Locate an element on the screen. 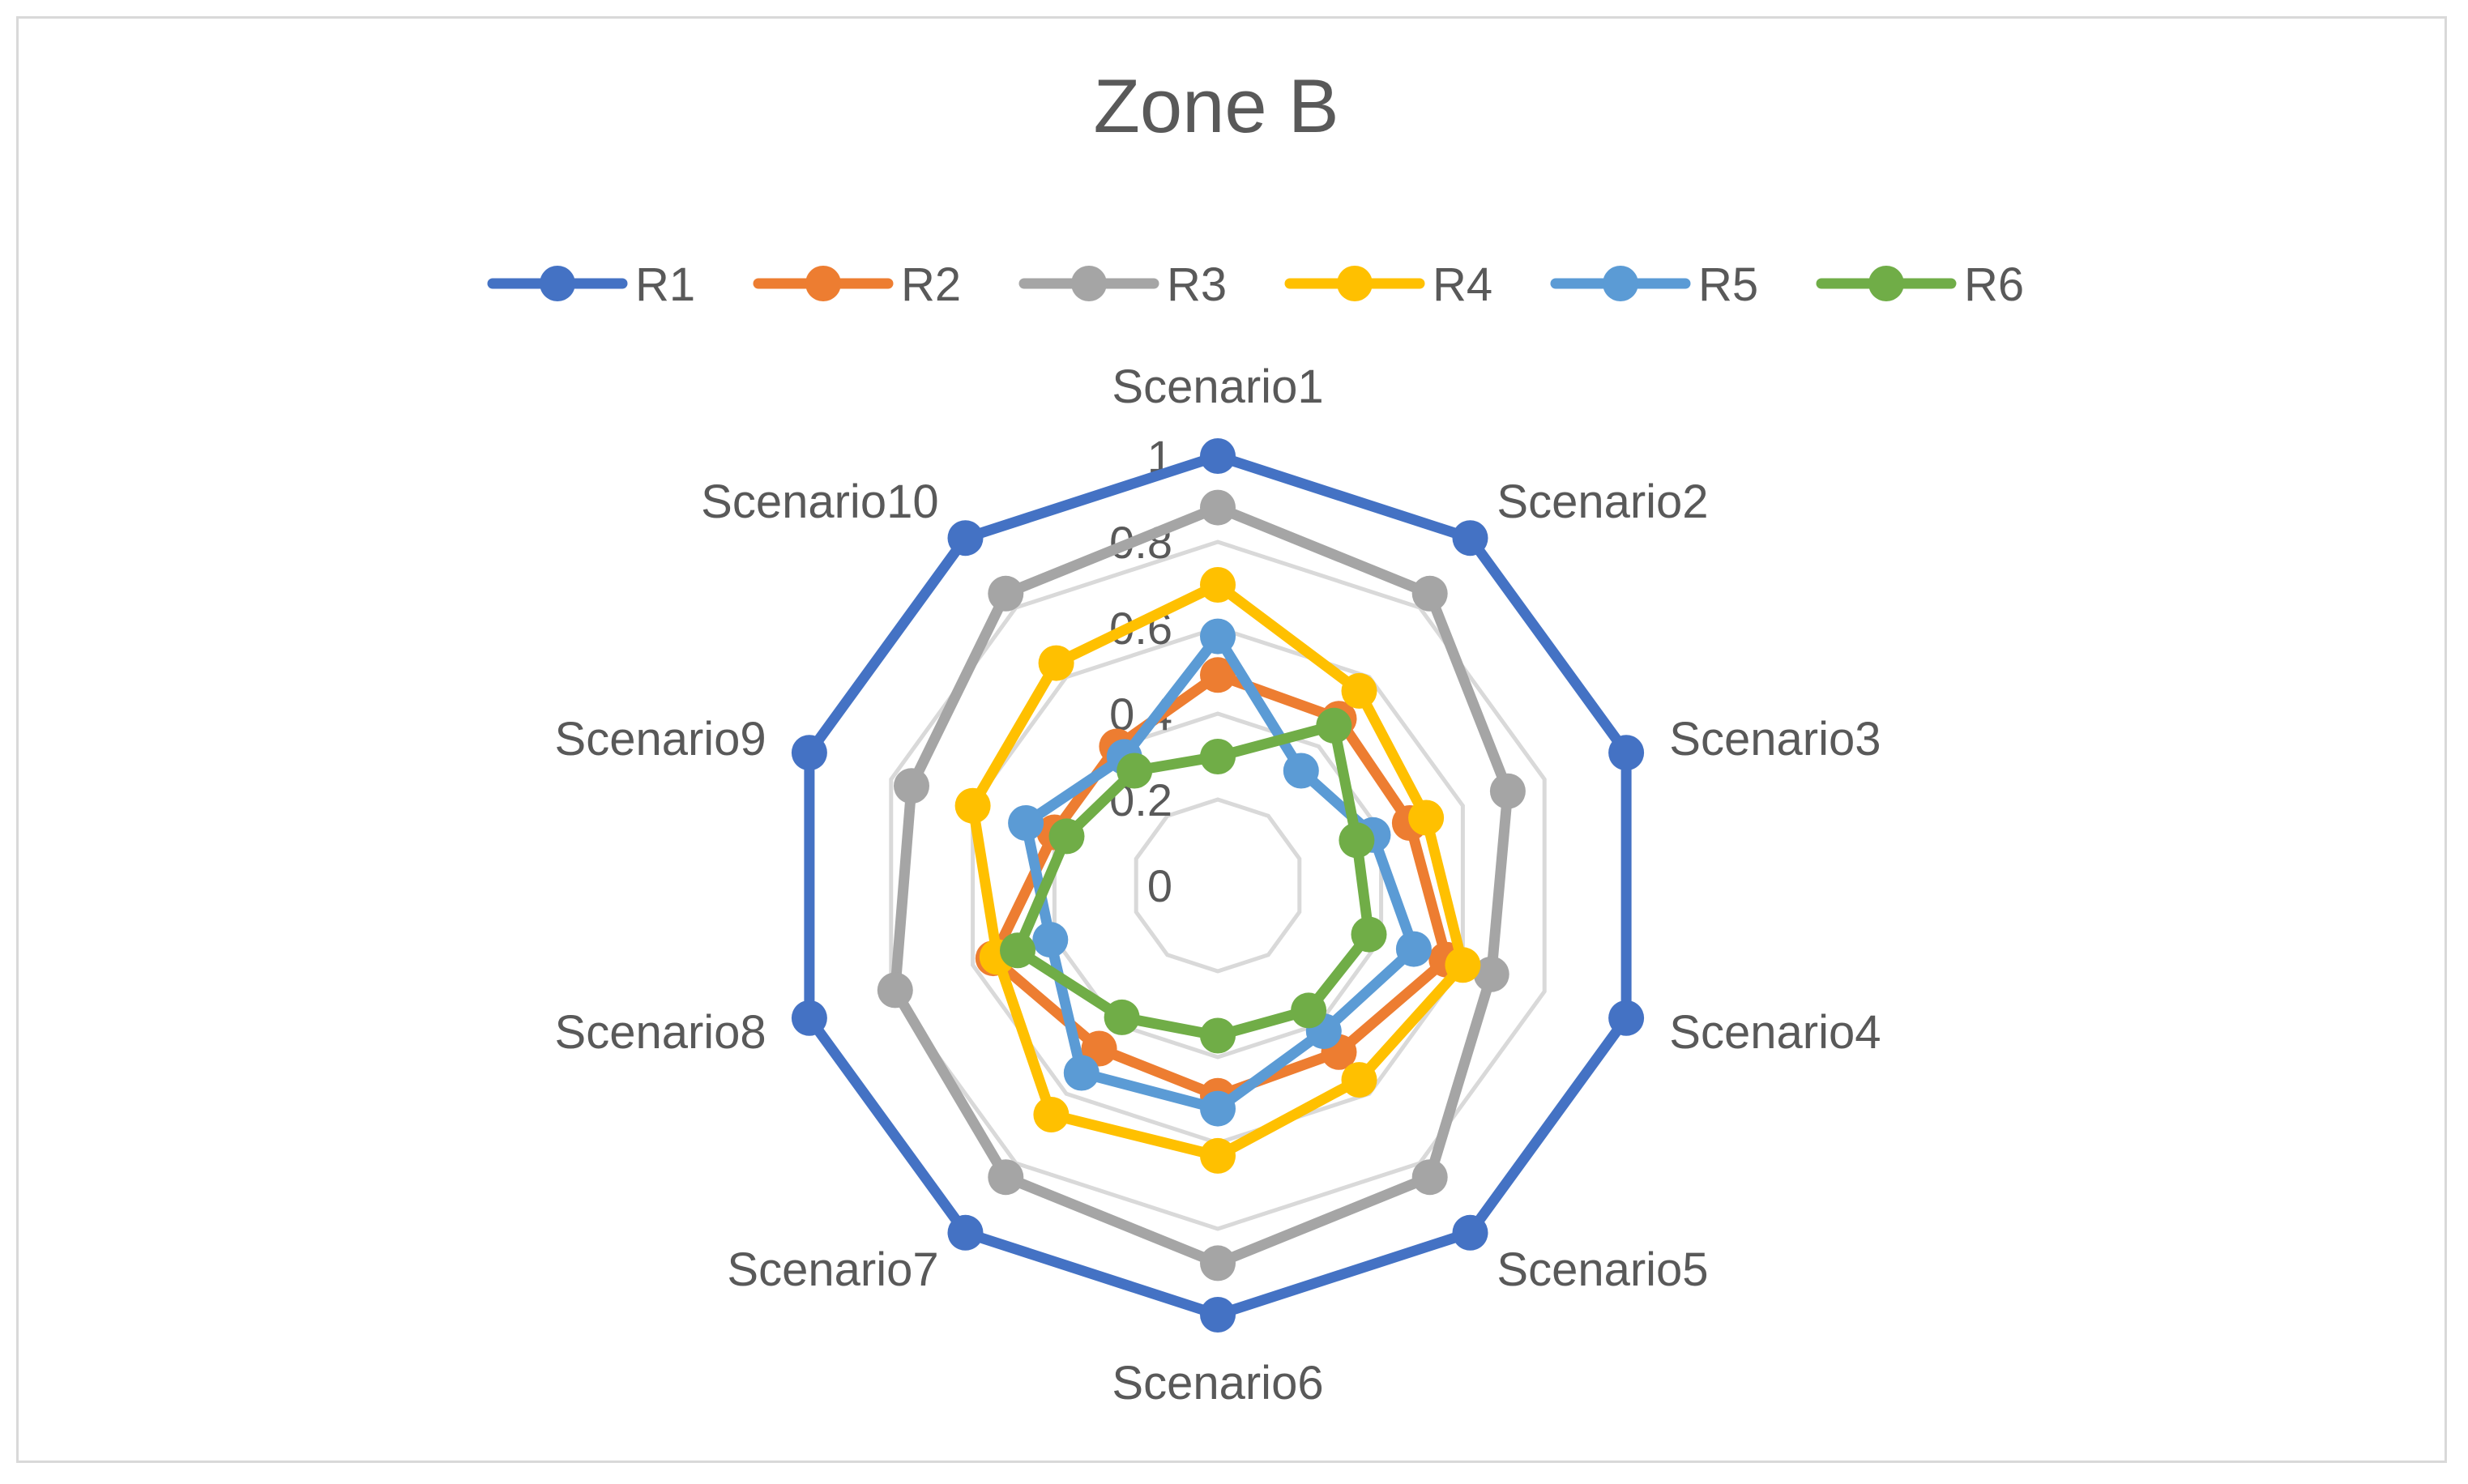 This screenshot has width=2468, height=1484. category-label-6: Scenario6 is located at coordinates (1217, 1383).